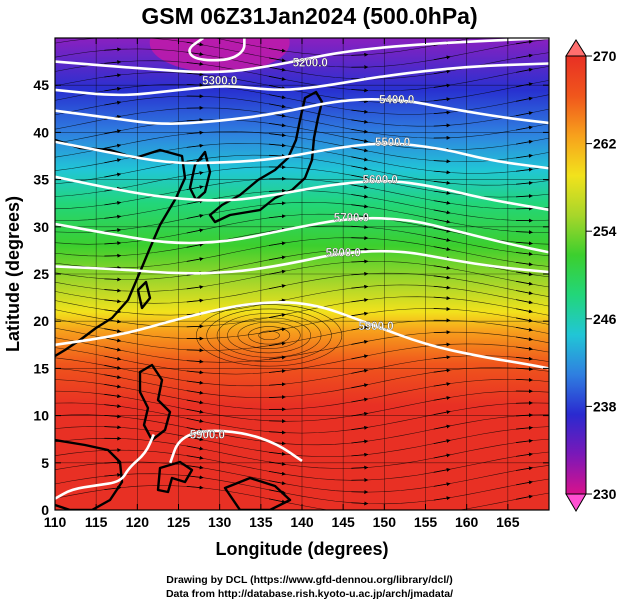 The image size is (619, 605). Describe the element at coordinates (605, 319) in the screenshot. I see `colorbar-tick-label: 246` at that location.